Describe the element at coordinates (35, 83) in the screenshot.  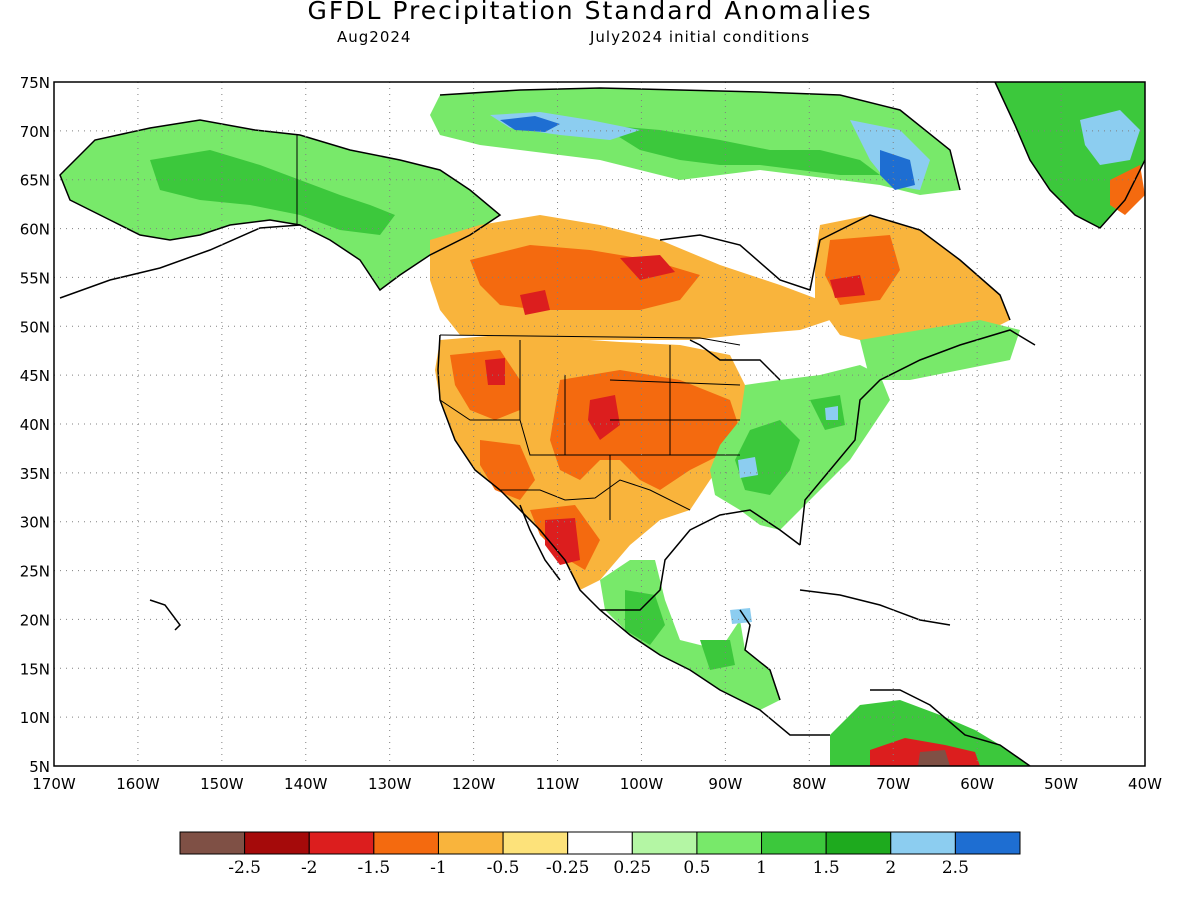
I see `lat-tick-label: 75N` at that location.